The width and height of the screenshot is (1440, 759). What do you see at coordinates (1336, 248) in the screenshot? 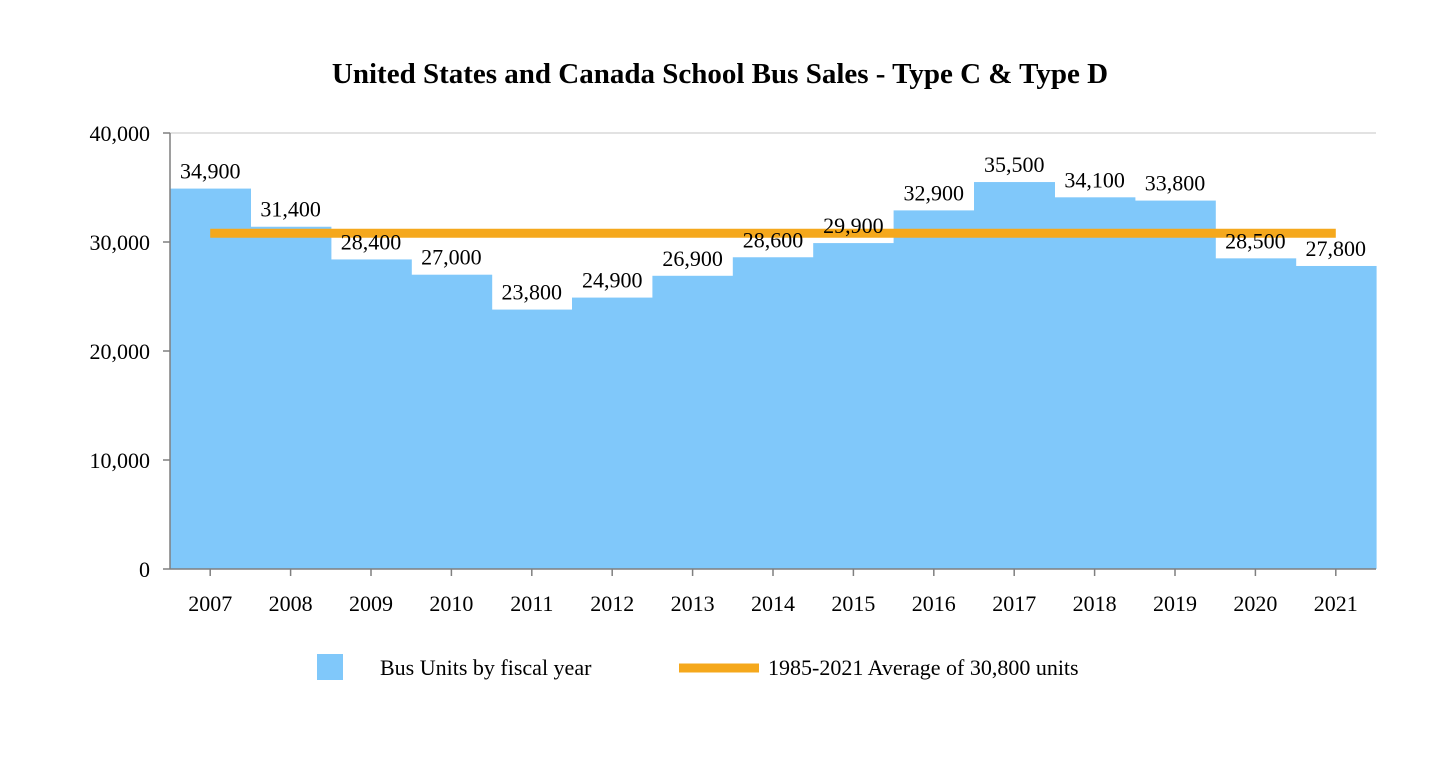
I see `data-label: 27,800` at bounding box center [1336, 248].